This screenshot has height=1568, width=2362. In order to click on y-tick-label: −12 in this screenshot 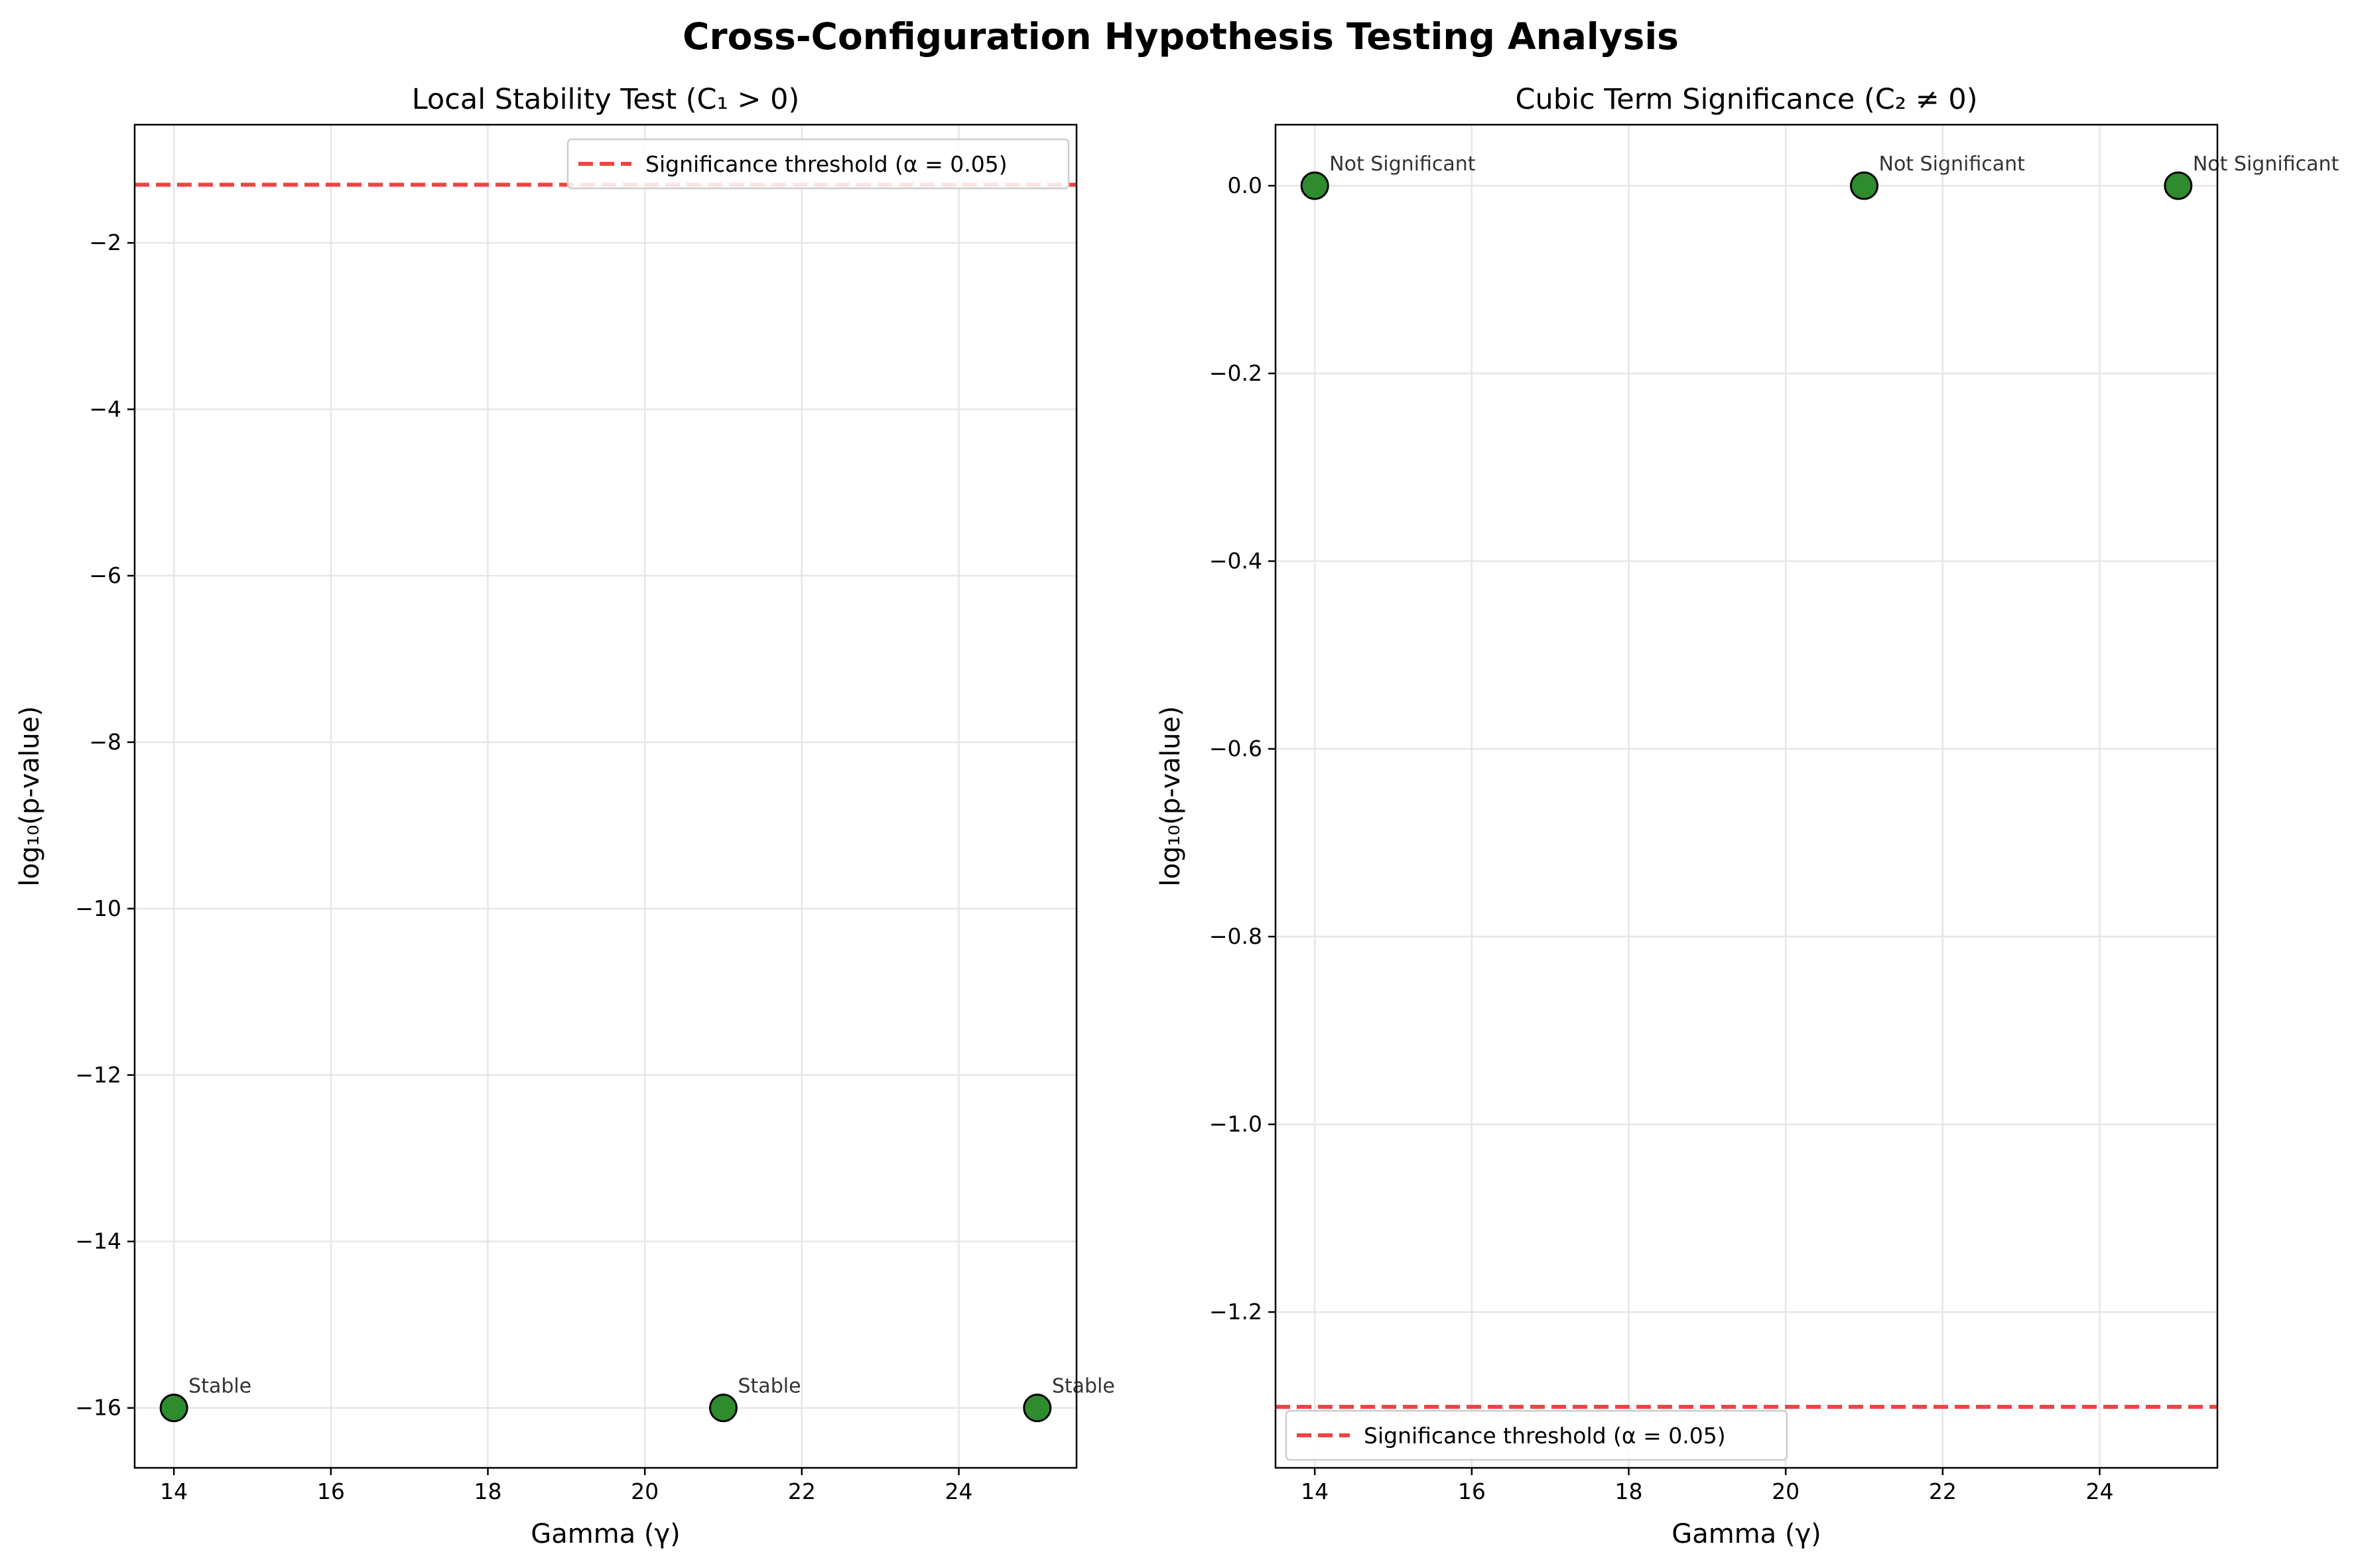, I will do `click(98, 1075)`.